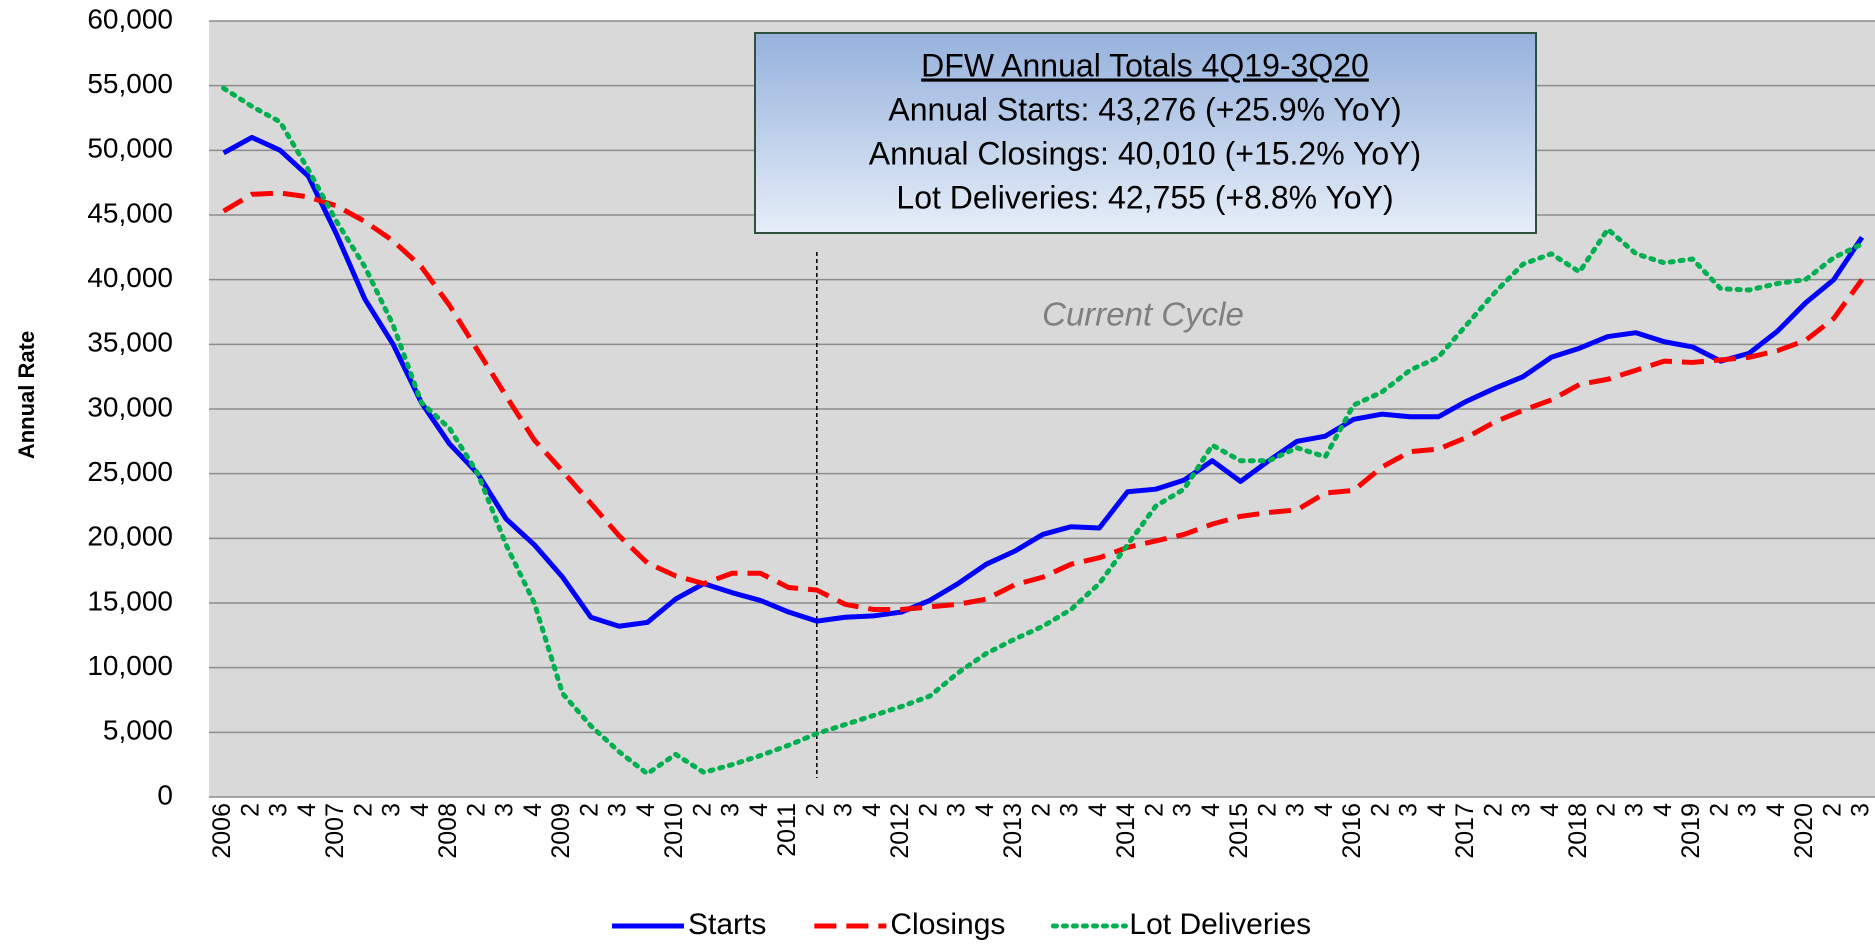 The height and width of the screenshot is (945, 1875). I want to click on x-tick-label: 2009, so click(561, 831).